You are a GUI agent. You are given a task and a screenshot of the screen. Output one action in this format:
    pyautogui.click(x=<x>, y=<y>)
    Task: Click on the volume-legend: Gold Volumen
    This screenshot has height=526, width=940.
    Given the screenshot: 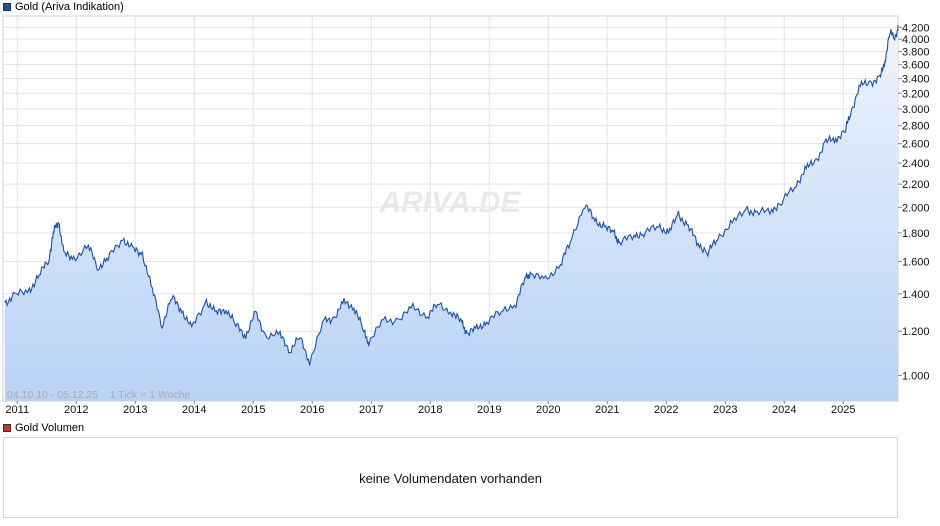 What is the action you would take?
    pyautogui.click(x=43, y=428)
    